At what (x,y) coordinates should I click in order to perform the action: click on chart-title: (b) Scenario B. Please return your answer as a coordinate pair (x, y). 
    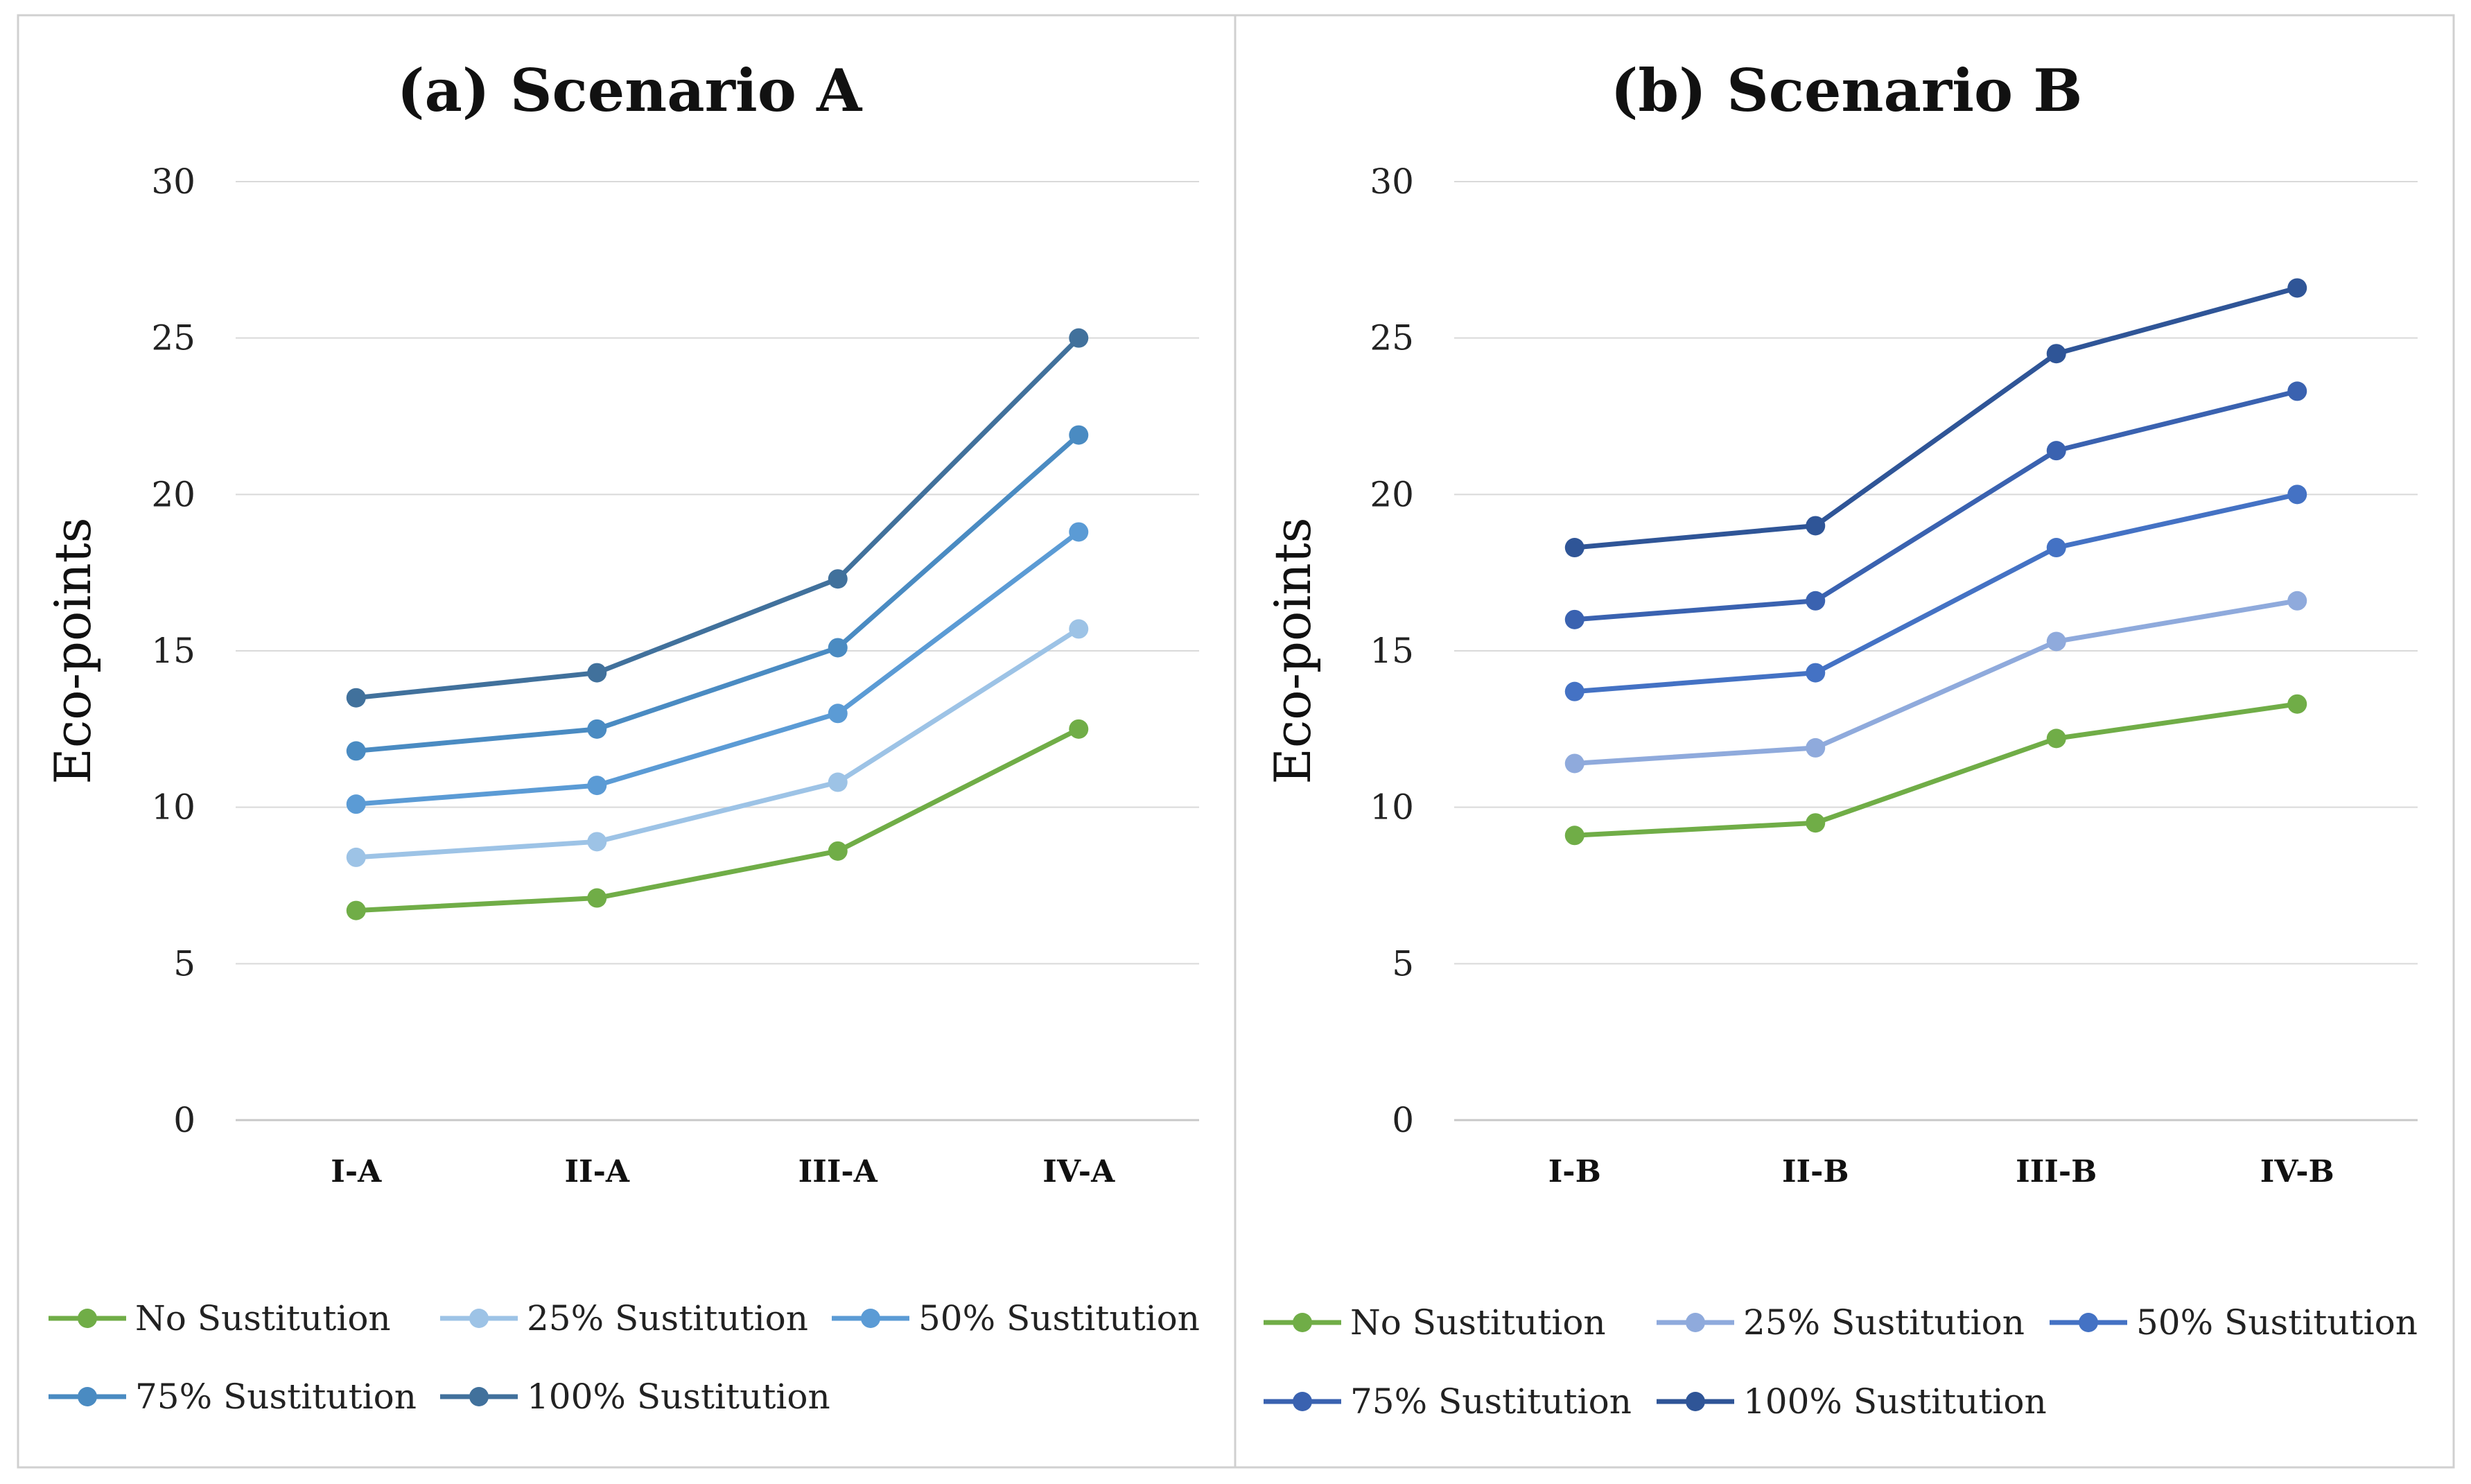
    Looking at the image, I should click on (1847, 90).